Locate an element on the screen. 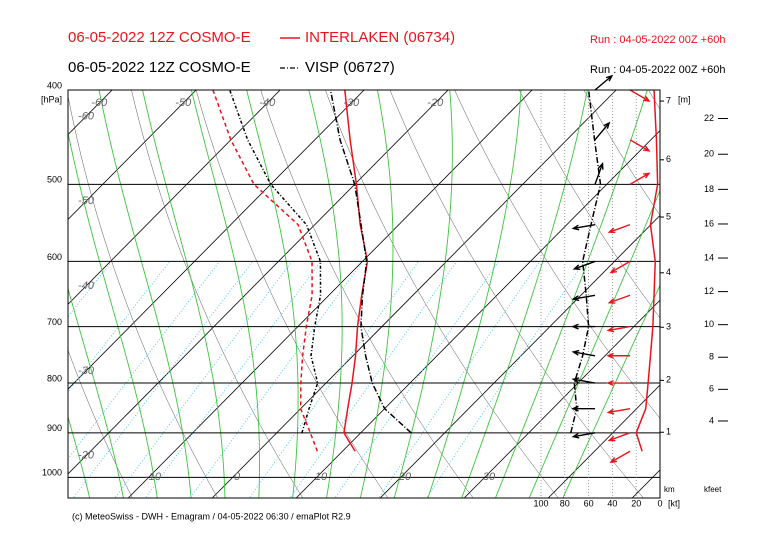 The width and height of the screenshot is (766, 541). kfeet-tick-label: 8 is located at coordinates (711, 357).